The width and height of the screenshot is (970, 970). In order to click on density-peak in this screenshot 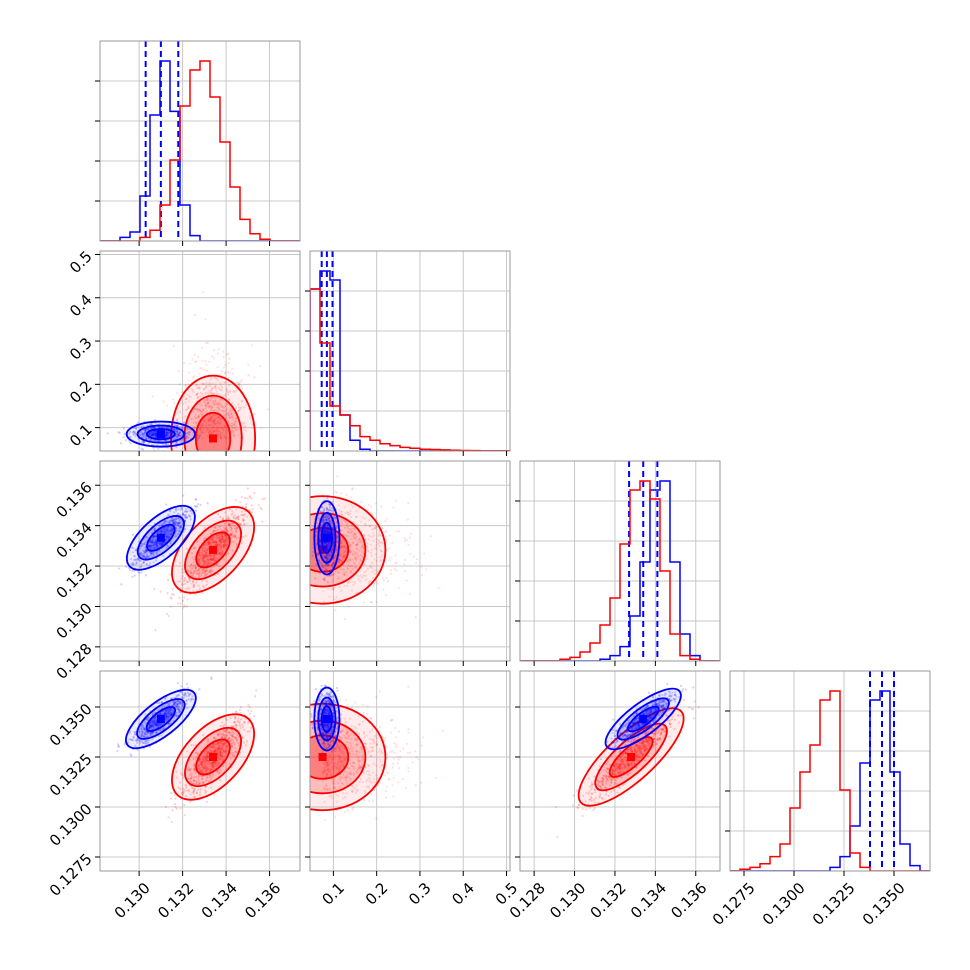, I will do `click(160, 434)`.